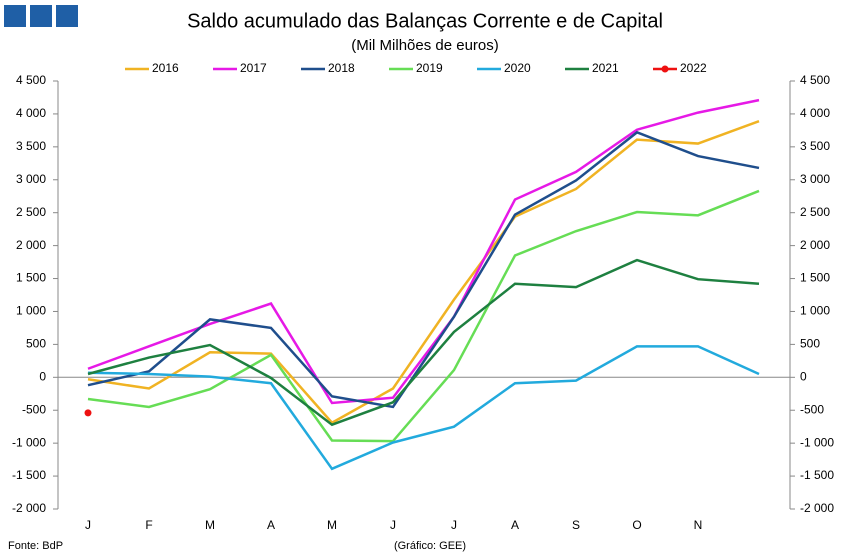  Describe the element at coordinates (815, 113) in the screenshot. I see `y2-tick-label: 4 000` at that location.